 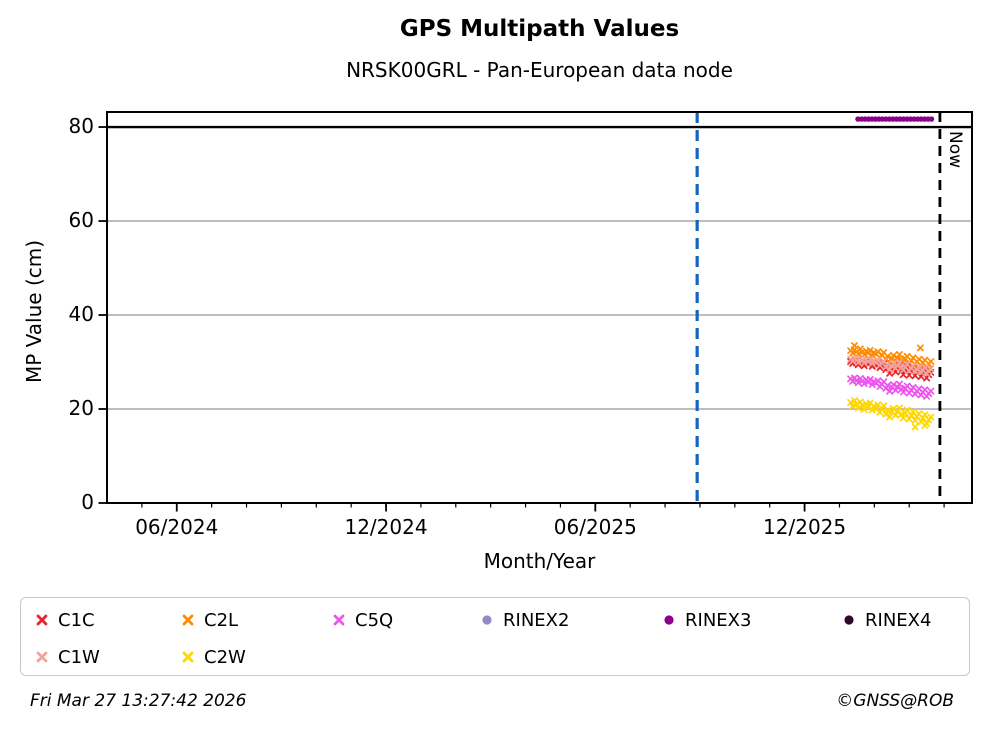 What do you see at coordinates (138, 701) in the screenshot?
I see `timestamp-text: Fri Mar 27 13:27:42 2026` at bounding box center [138, 701].